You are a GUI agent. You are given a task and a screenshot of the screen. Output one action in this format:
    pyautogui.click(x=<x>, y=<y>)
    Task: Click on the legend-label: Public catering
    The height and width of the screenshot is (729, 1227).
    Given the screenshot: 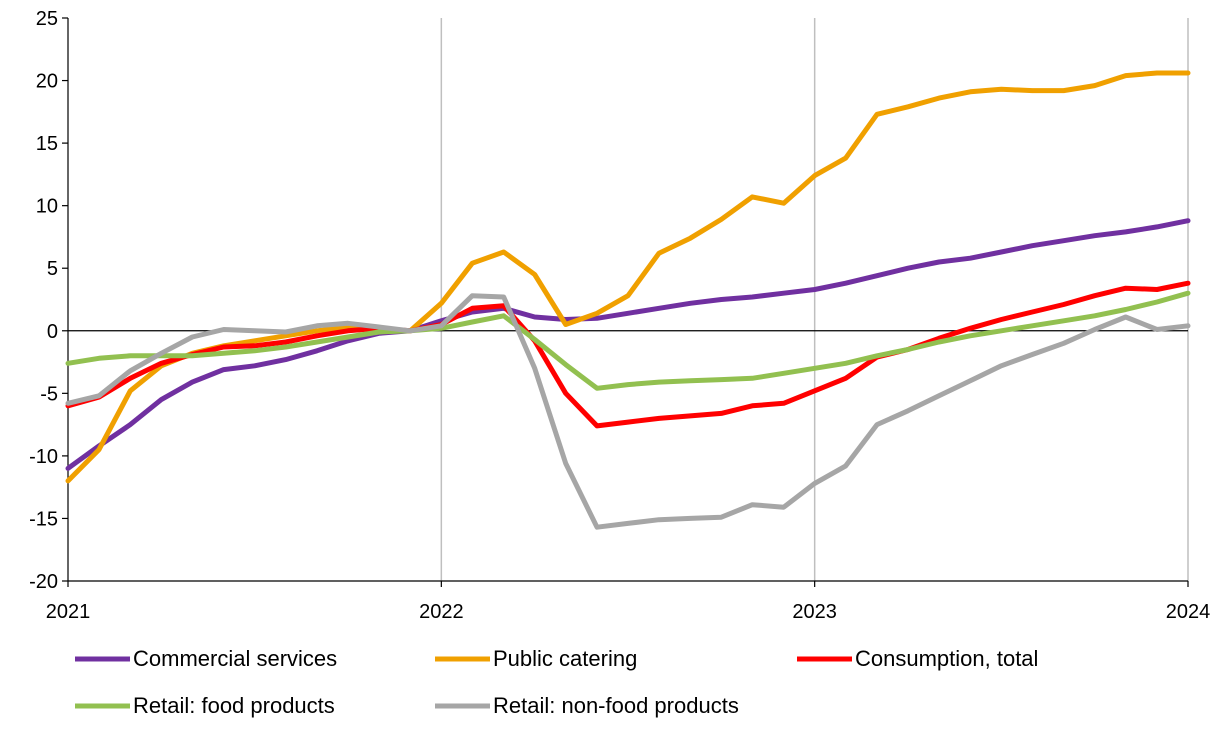 What is the action you would take?
    pyautogui.click(x=565, y=658)
    